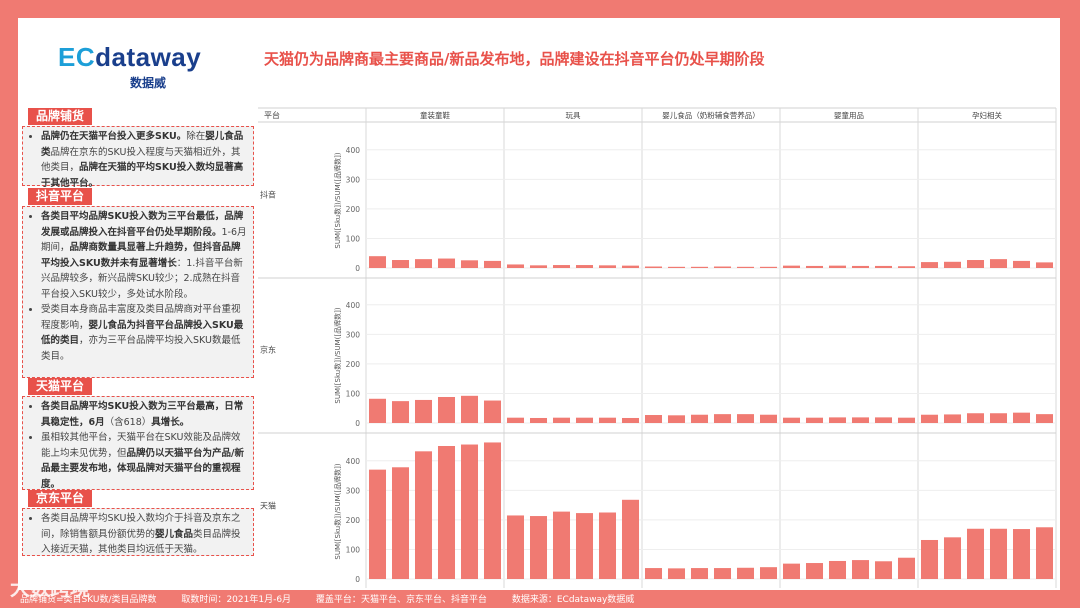 The height and width of the screenshot is (608, 1080). Describe the element at coordinates (142, 414) in the screenshot. I see `bullet-text-run: 各类目品牌平均SKU投入数为三平台最高，日常具稳定性，` at that location.